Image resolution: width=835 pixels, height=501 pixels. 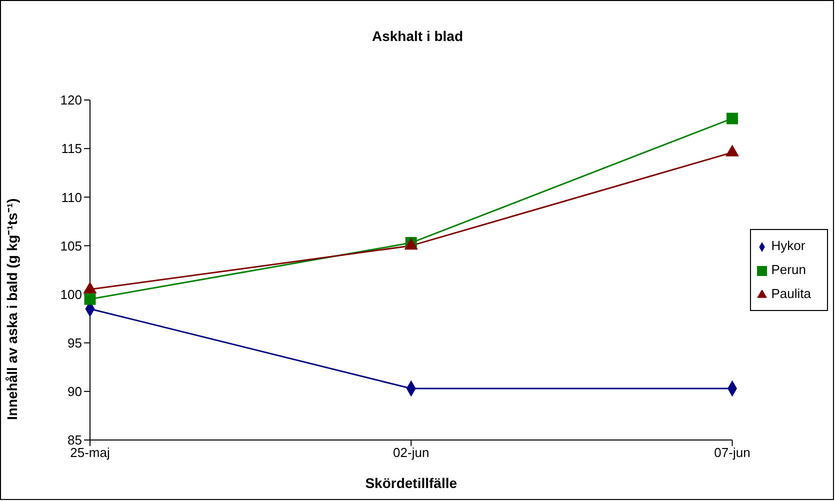 What do you see at coordinates (75, 342) in the screenshot?
I see `y-tick-label: 95` at bounding box center [75, 342].